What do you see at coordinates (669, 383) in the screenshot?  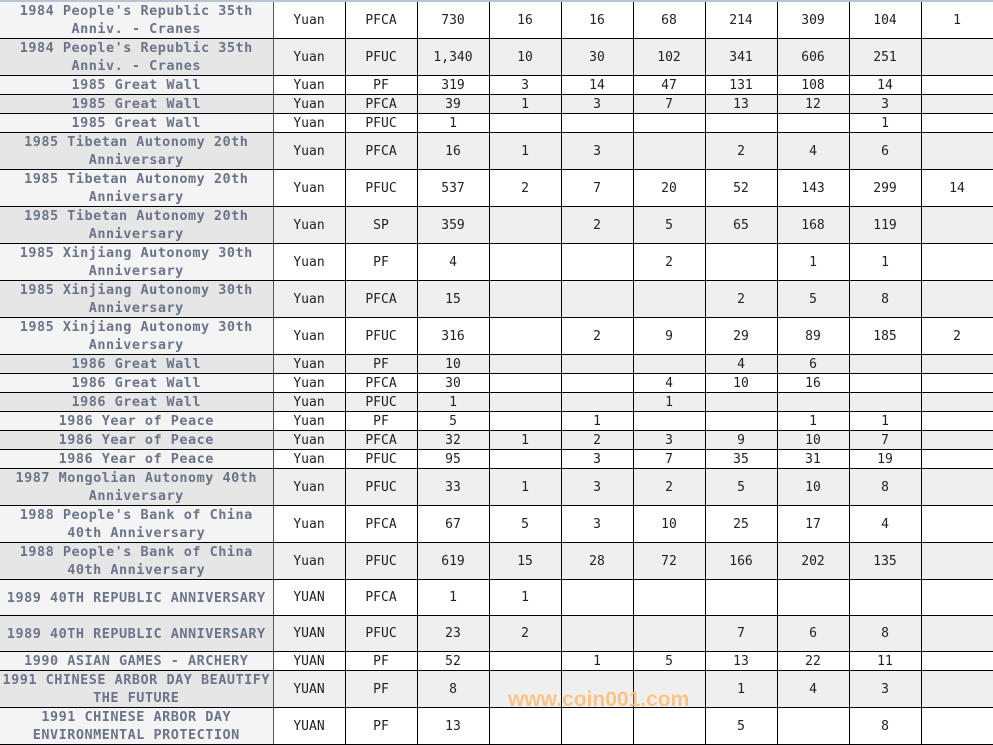 I see `grade-count-cell: 4` at bounding box center [669, 383].